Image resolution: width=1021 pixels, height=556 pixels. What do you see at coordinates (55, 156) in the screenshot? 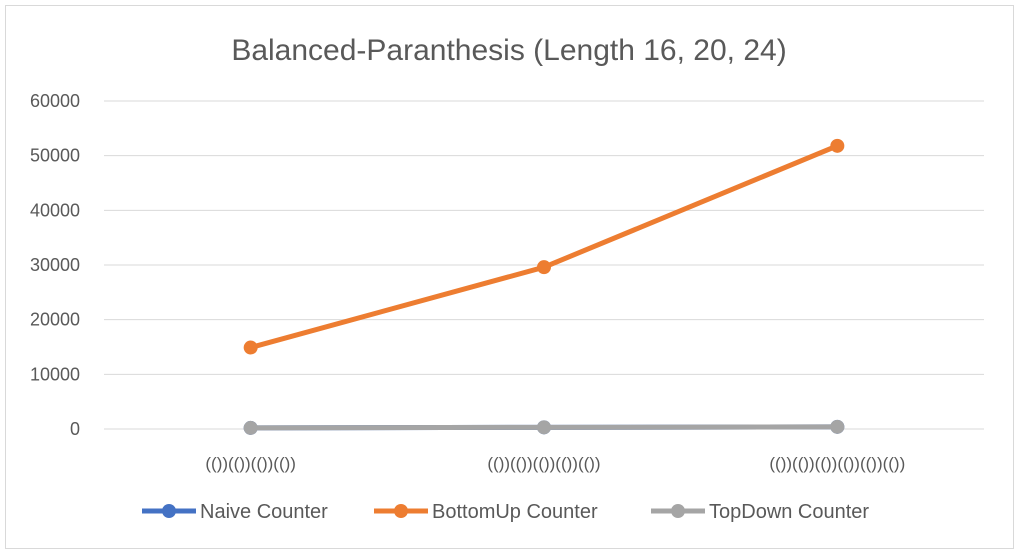
I see `y-tick-label: 50000` at bounding box center [55, 156].